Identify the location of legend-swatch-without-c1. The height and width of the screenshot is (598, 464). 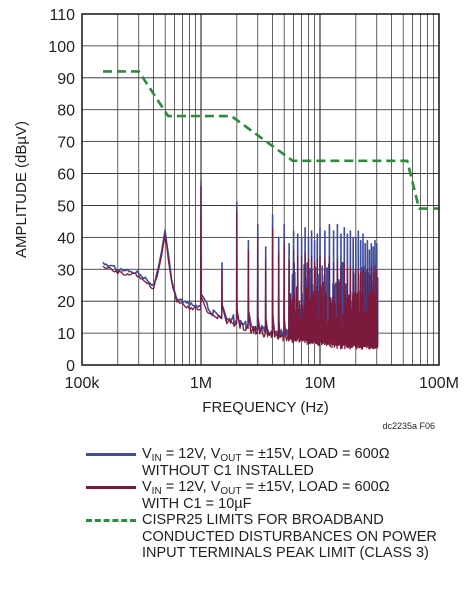
(111, 454).